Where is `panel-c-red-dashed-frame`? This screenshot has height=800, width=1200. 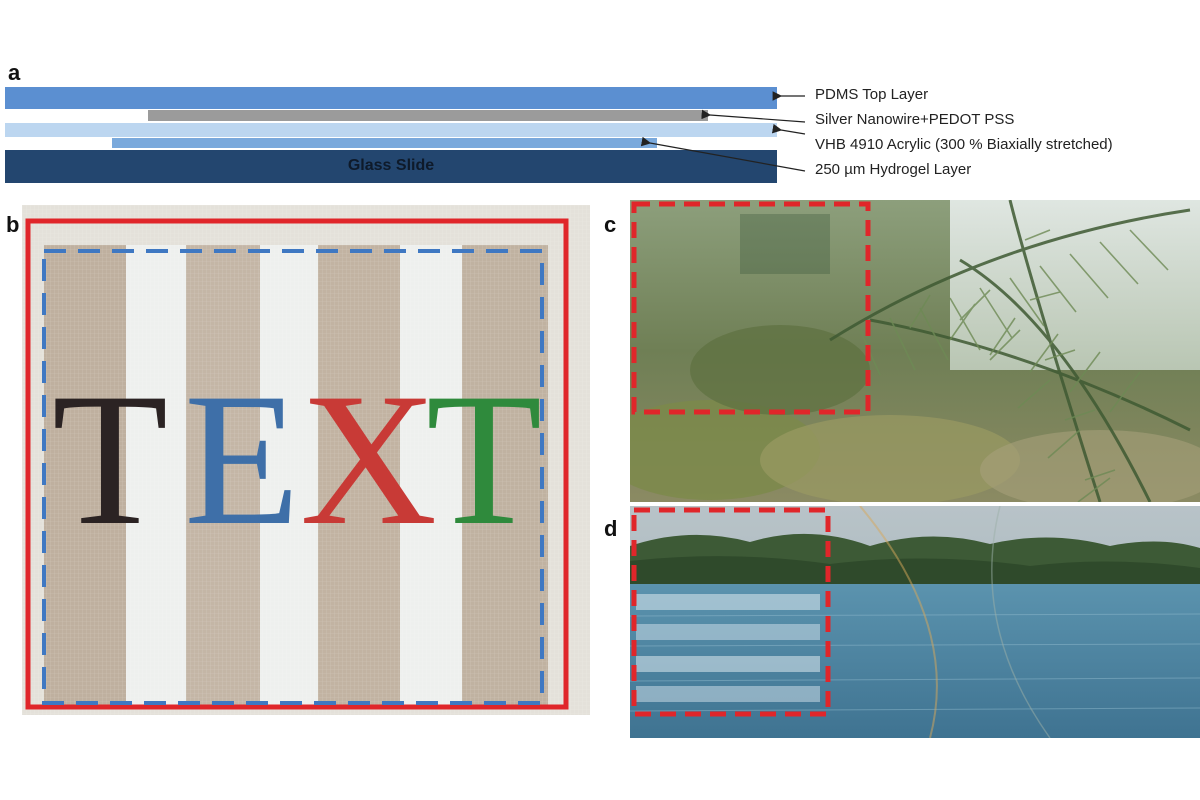 panel-c-red-dashed-frame is located at coordinates (751, 308).